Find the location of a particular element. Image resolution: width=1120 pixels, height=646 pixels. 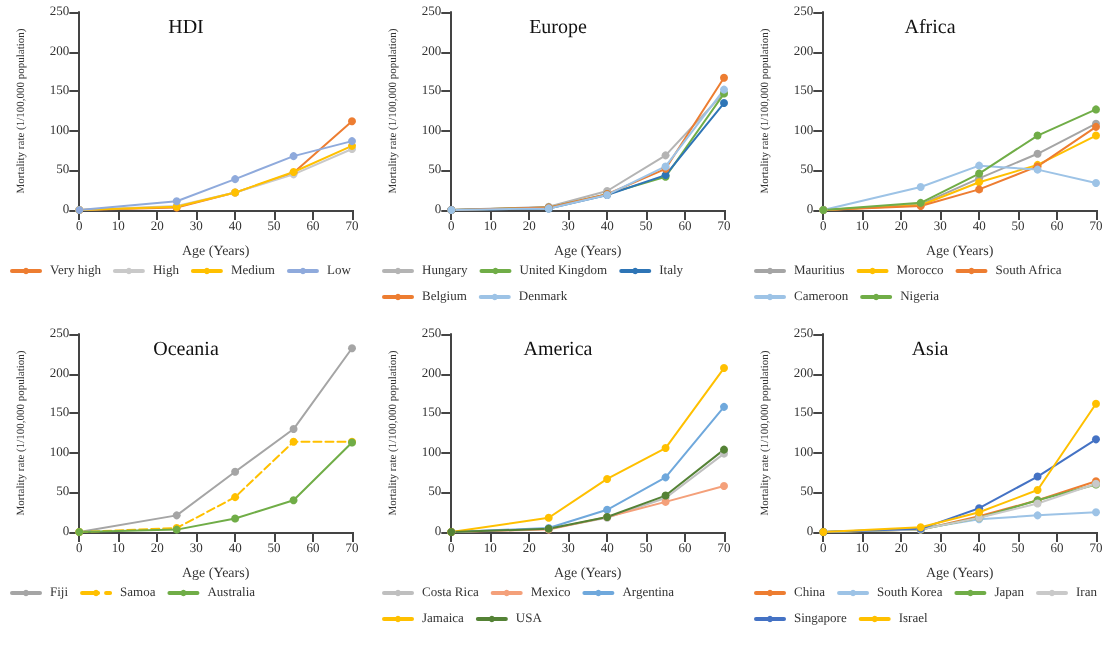

chart-title: Asia is located at coordinates (930, 350).